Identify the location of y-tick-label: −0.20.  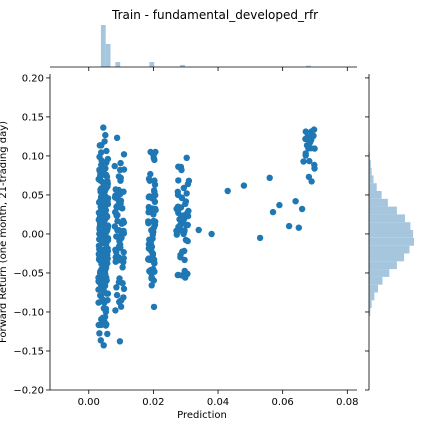
(28, 391).